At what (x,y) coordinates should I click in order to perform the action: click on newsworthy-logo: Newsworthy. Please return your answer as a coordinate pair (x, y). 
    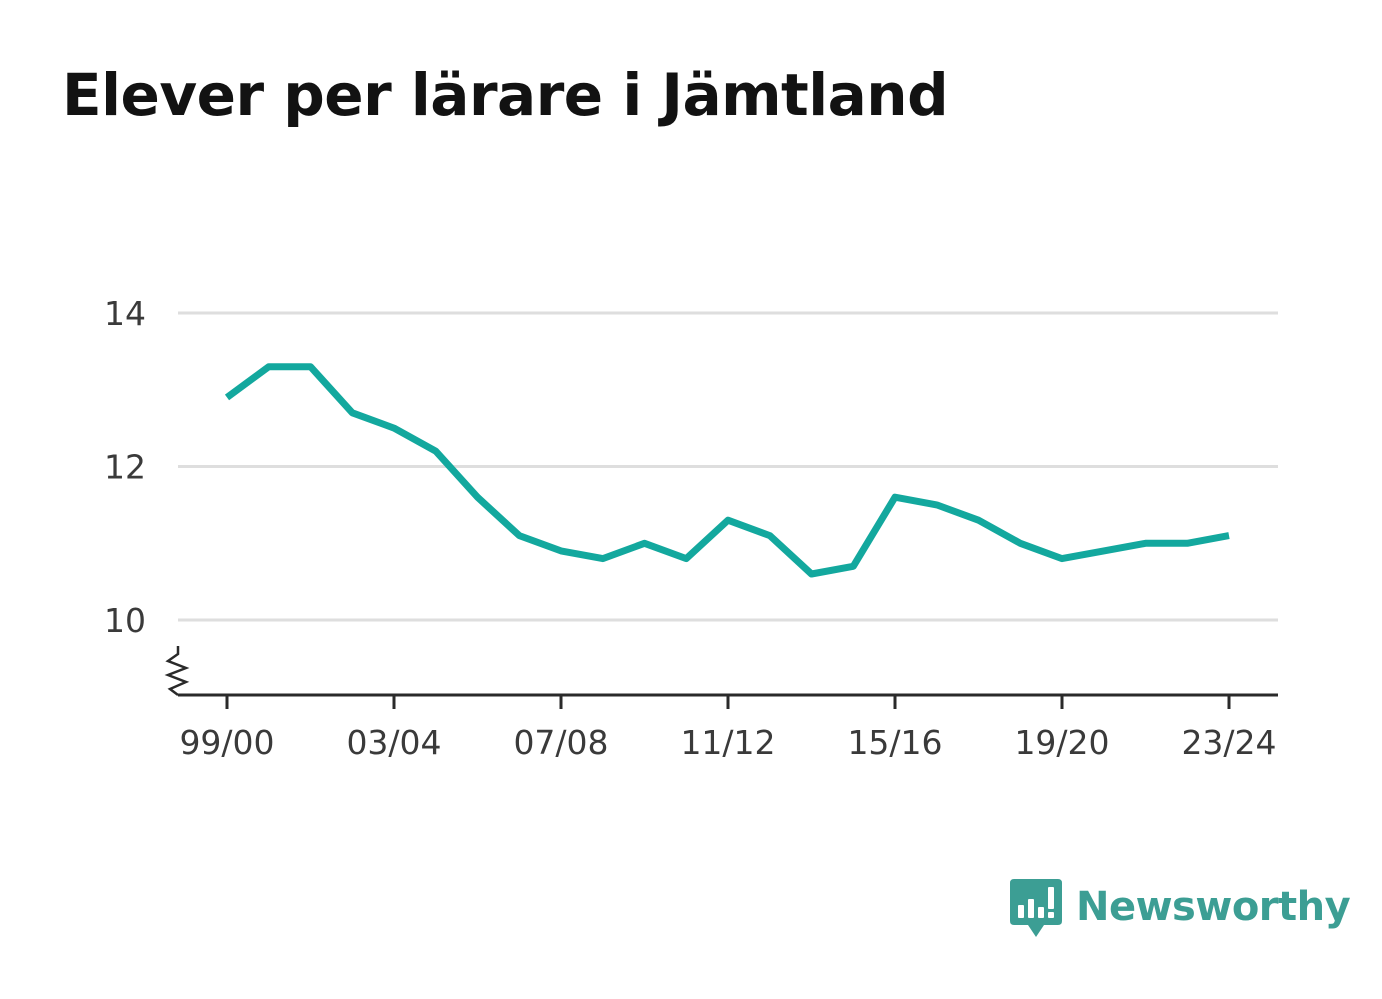
    Looking at the image, I should click on (1180, 910).